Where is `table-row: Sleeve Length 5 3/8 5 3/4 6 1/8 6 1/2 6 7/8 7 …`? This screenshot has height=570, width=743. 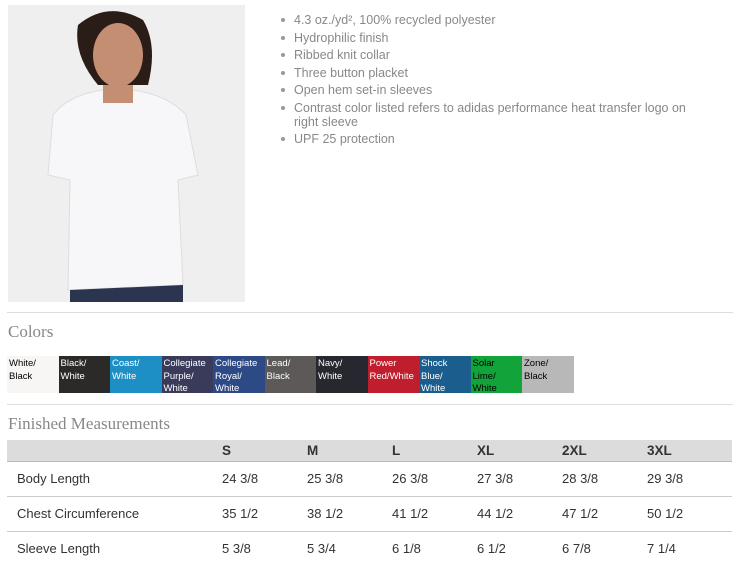
table-row: Sleeve Length 5 3/8 5 3/4 6 1/8 6 1/2 6 7/8 7 … is located at coordinates (369, 548).